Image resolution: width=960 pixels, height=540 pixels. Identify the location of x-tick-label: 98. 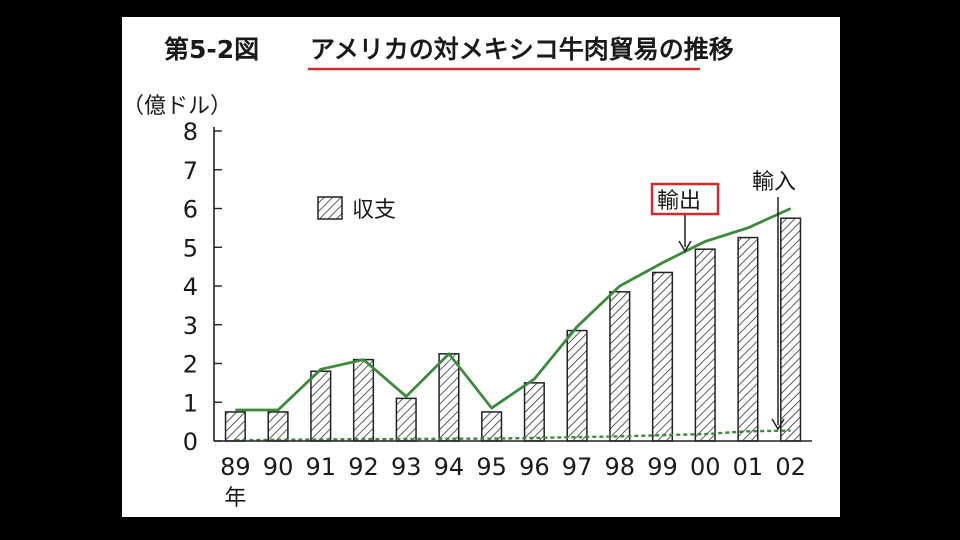
(620, 467).